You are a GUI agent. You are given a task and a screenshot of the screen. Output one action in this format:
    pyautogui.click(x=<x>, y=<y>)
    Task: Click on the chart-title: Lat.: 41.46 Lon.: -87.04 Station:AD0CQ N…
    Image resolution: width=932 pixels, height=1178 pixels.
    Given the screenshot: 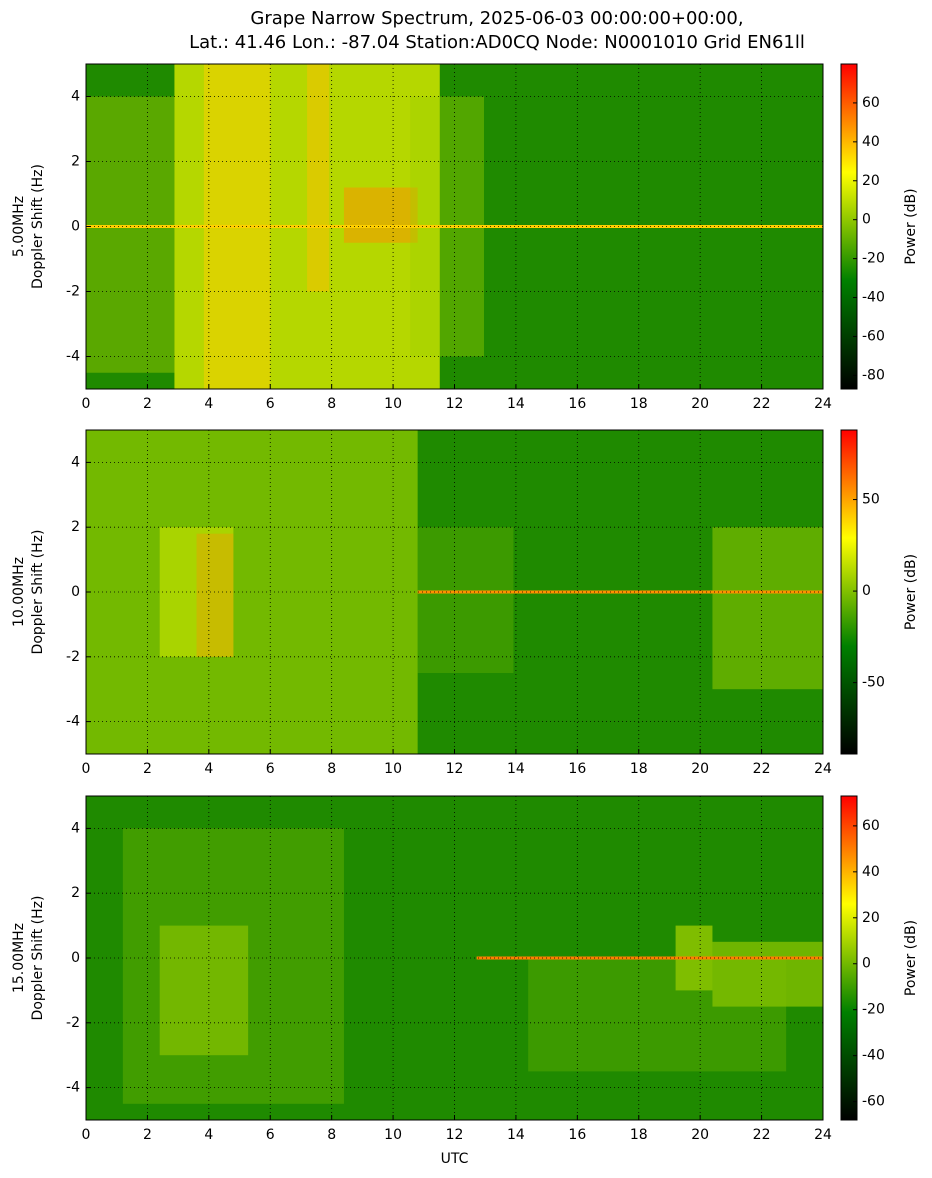 What is the action you would take?
    pyautogui.click(x=497, y=42)
    